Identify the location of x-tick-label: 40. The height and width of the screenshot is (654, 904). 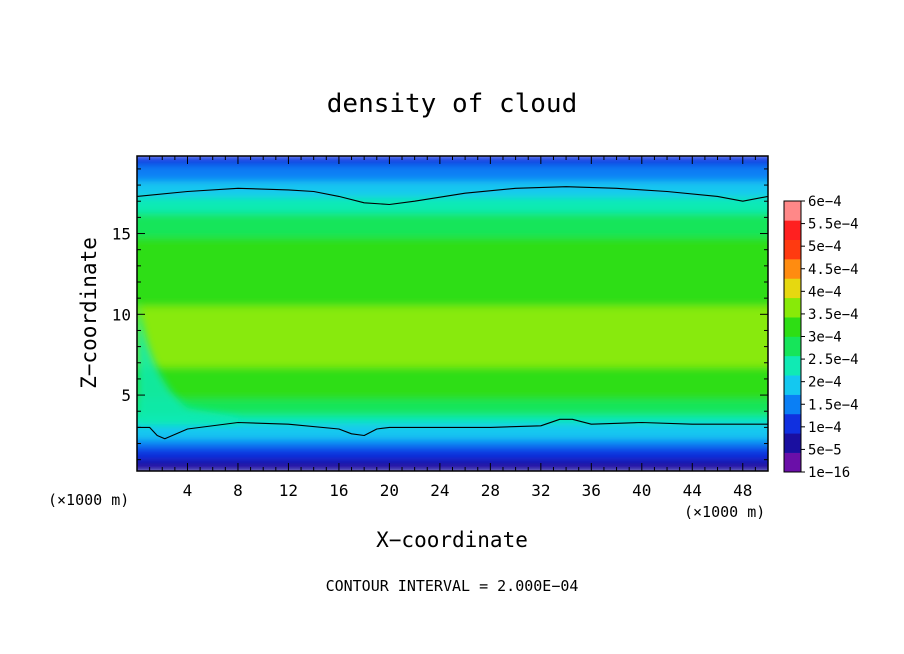
(641, 490).